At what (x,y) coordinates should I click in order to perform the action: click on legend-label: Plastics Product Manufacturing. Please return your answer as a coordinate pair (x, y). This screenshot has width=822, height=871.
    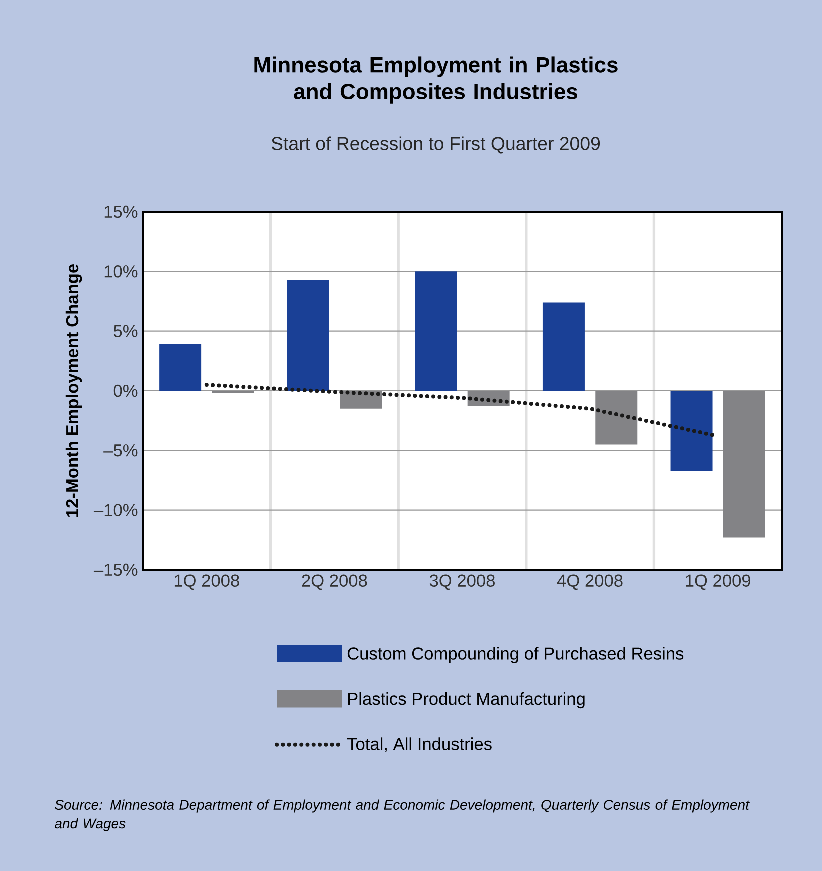
    Looking at the image, I should click on (466, 700).